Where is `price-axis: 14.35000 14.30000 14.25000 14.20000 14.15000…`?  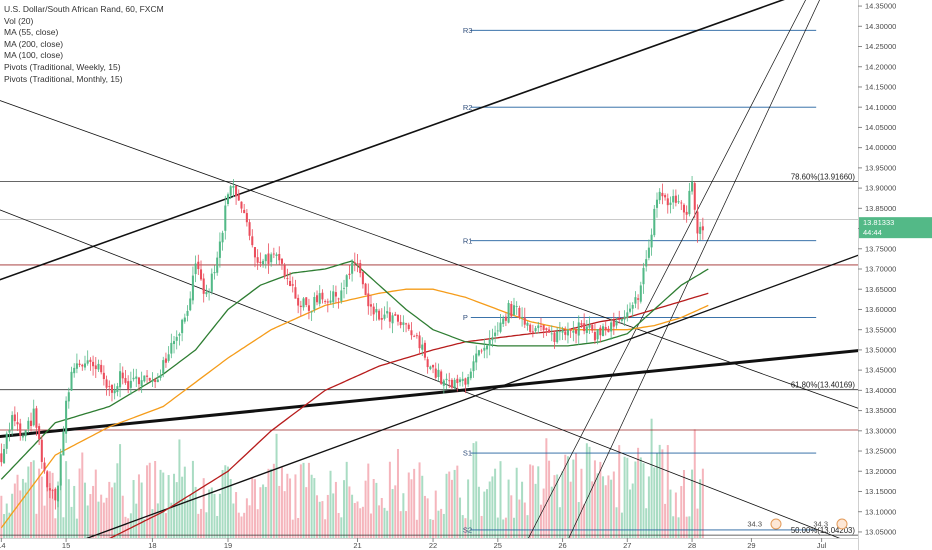 price-axis: 14.35000 14.30000 14.25000 14.20000 14.15000… is located at coordinates (895, 275).